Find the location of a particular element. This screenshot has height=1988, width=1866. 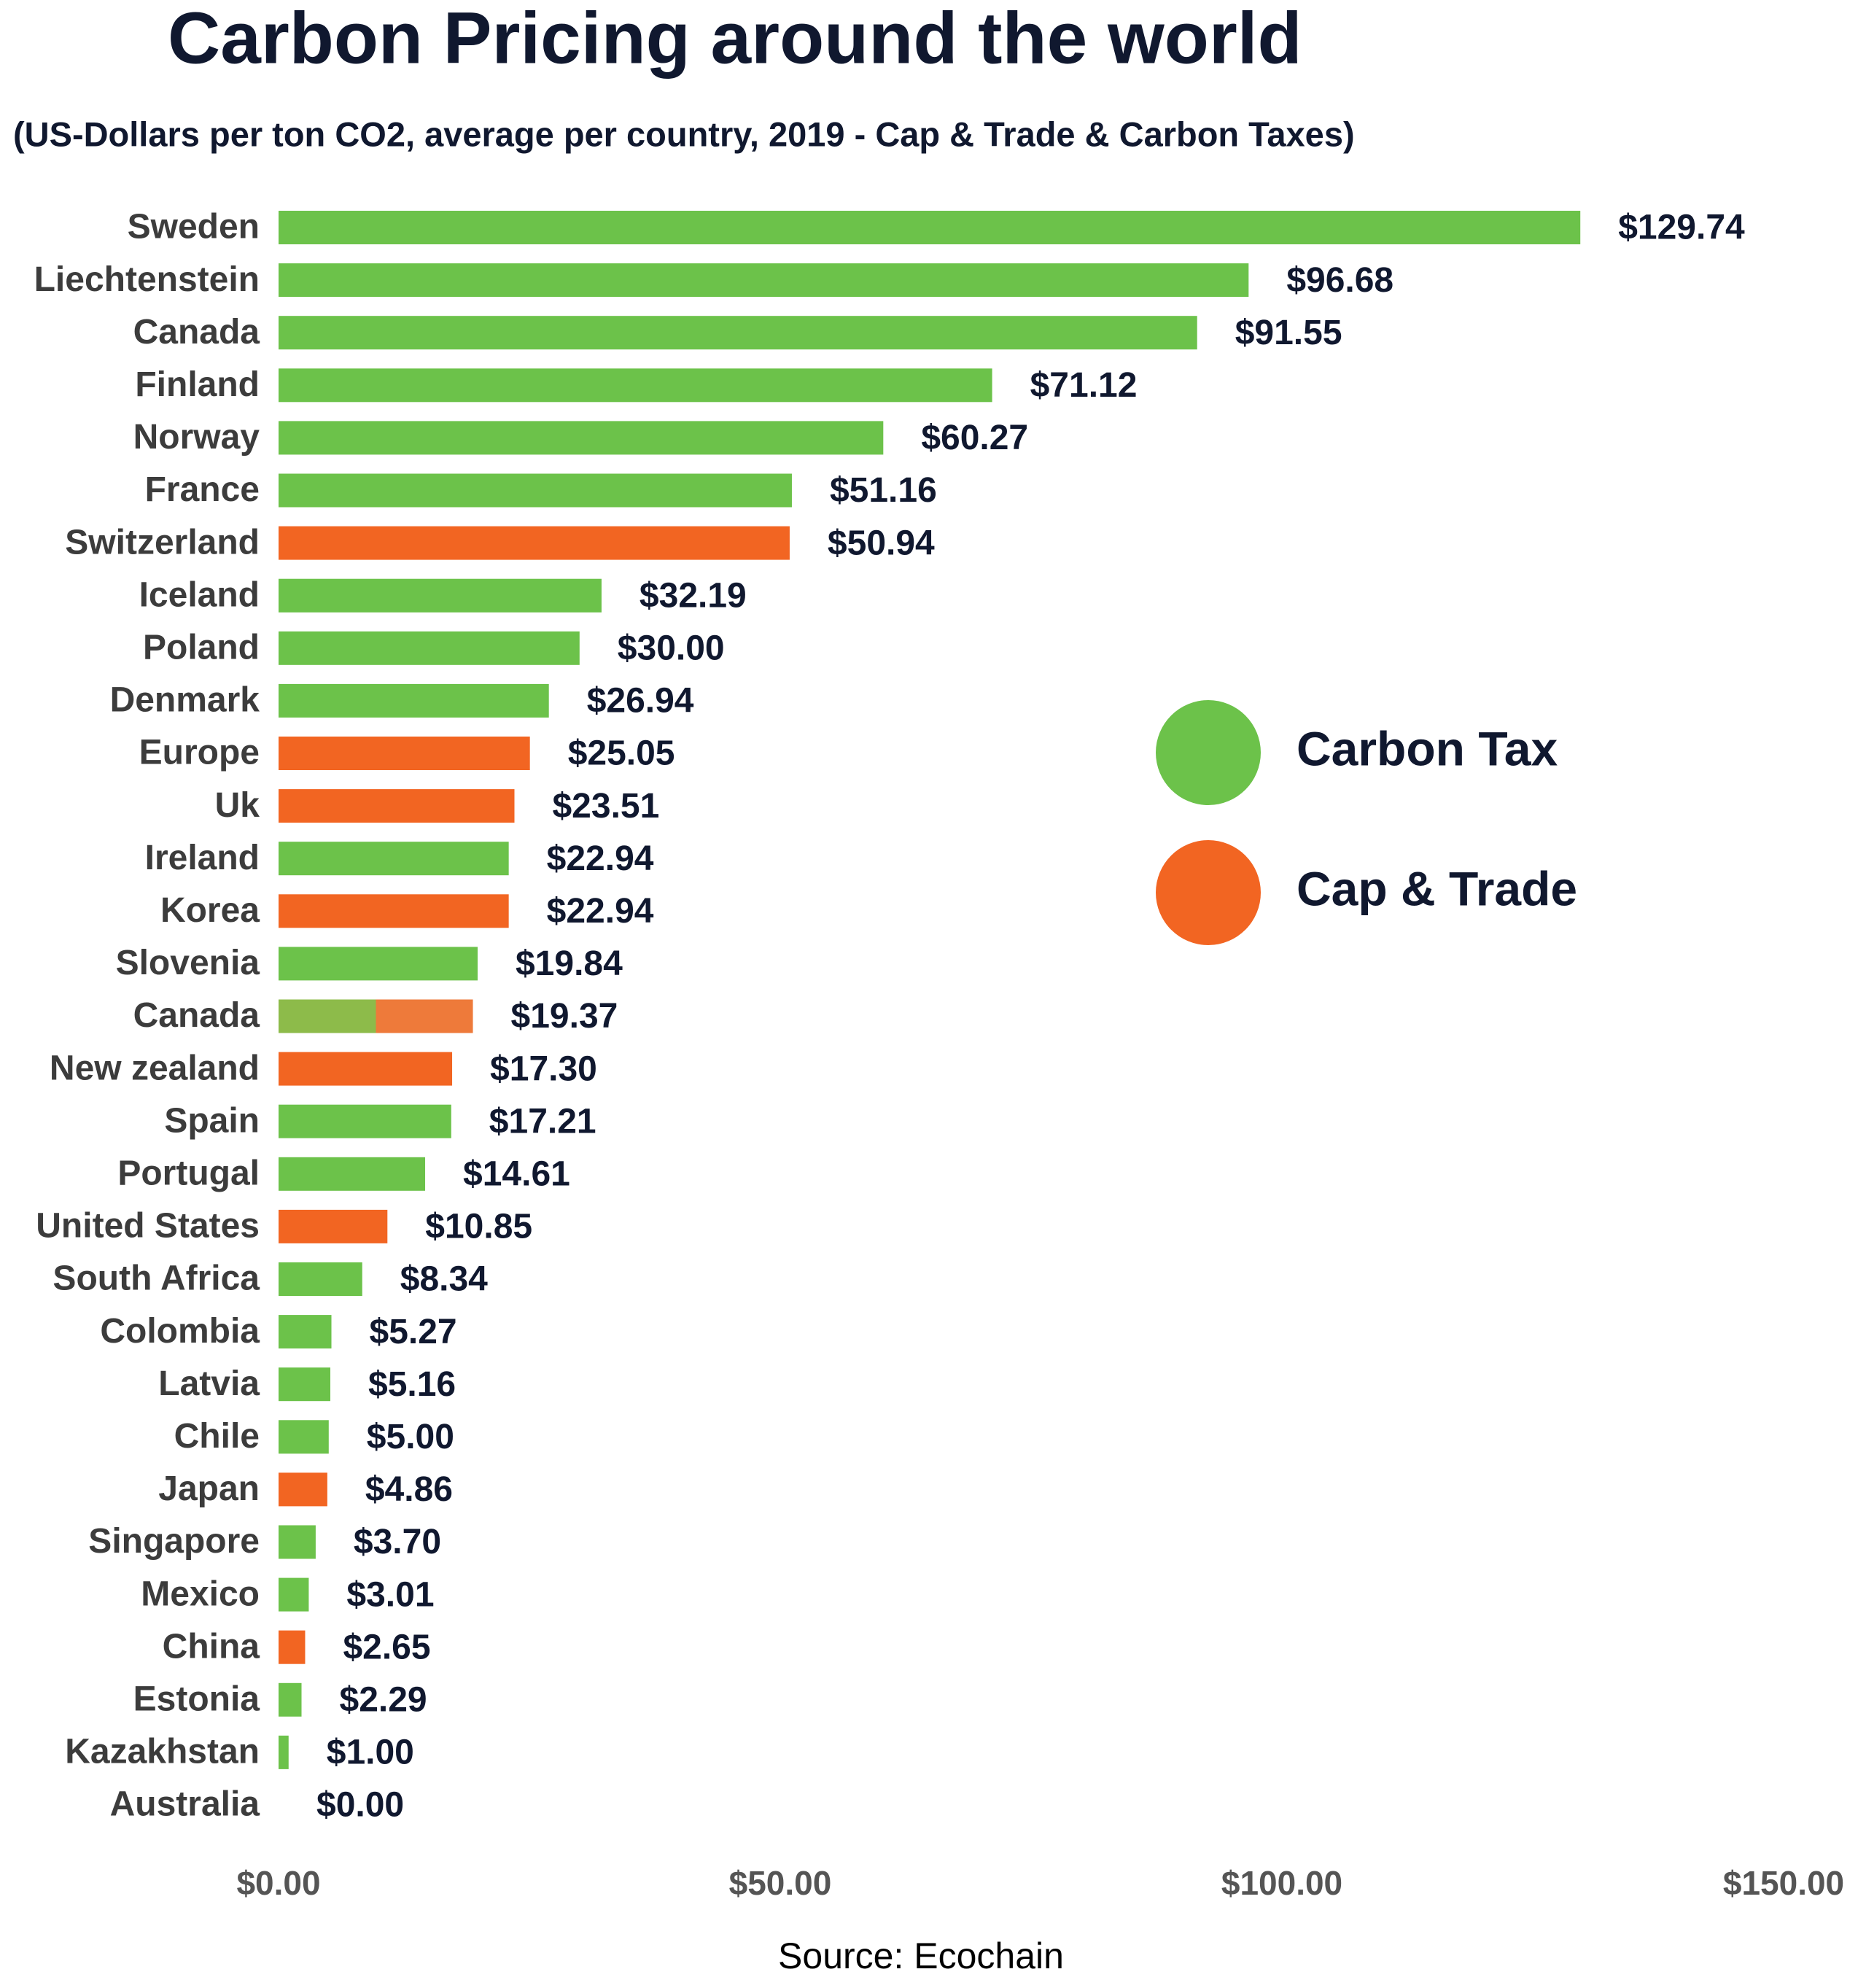

y-tick-label: Korea is located at coordinates (210, 911).